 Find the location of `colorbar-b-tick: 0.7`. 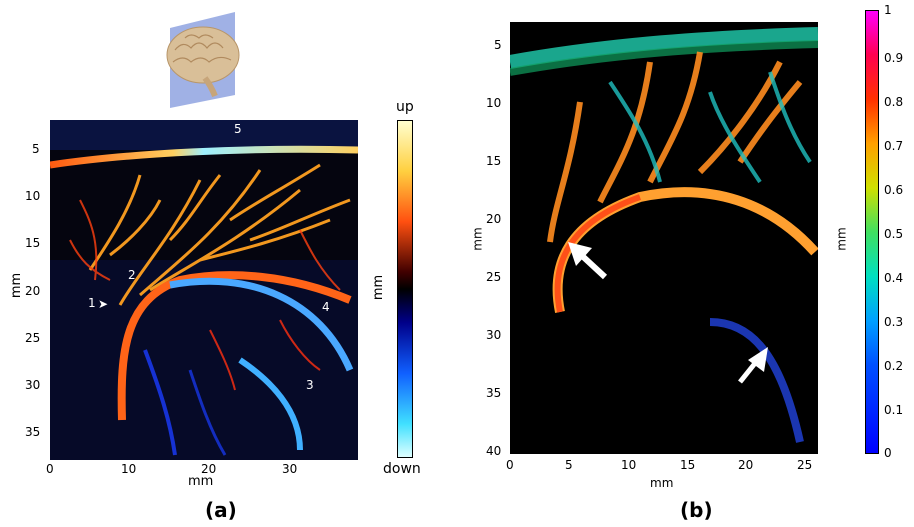

colorbar-b-tick: 0.7 is located at coordinates (894, 146).